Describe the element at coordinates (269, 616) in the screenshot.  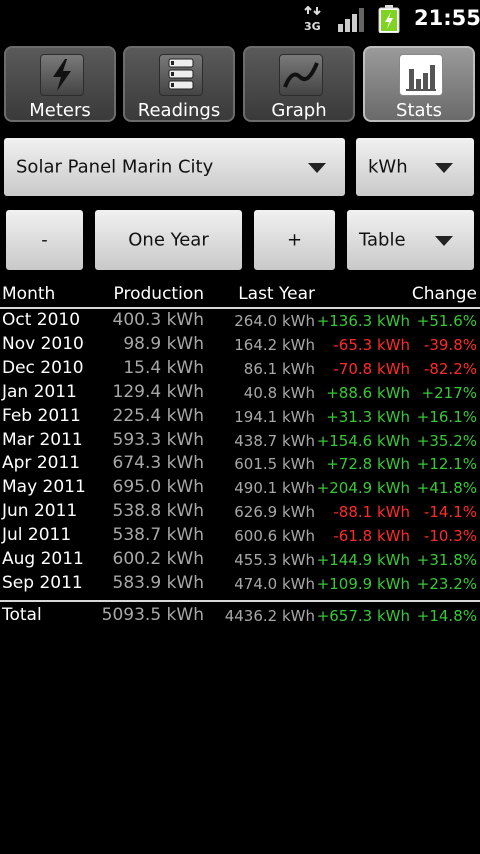
I see `last-year-cell: 4436.2 kWh` at that location.